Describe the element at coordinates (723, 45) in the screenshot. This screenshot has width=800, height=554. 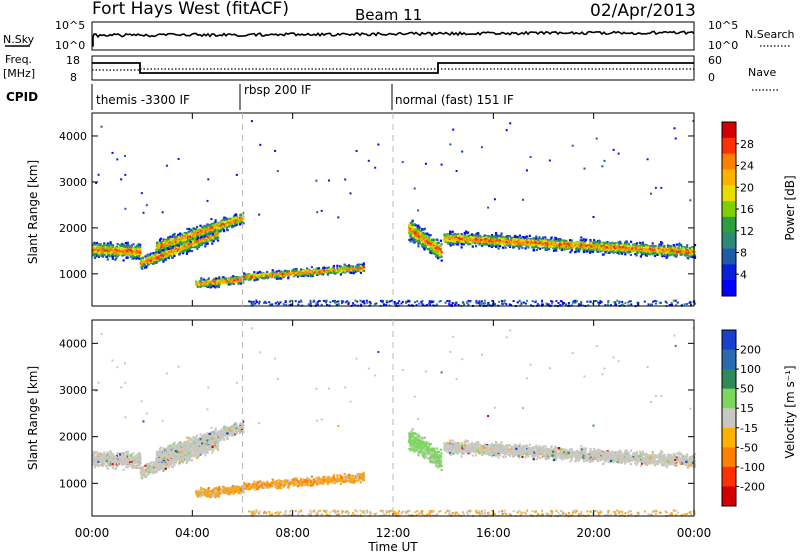
I see `nsearch-tick-bottom: 10^0` at that location.